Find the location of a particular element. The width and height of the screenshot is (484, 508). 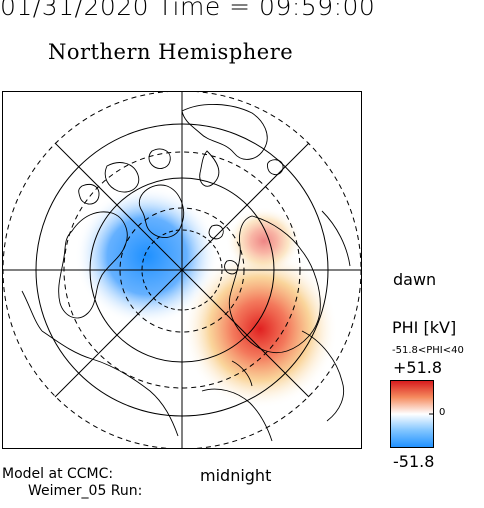

timestamp: 01/31/2020 Time = 09:59:00 is located at coordinates (188, 10).